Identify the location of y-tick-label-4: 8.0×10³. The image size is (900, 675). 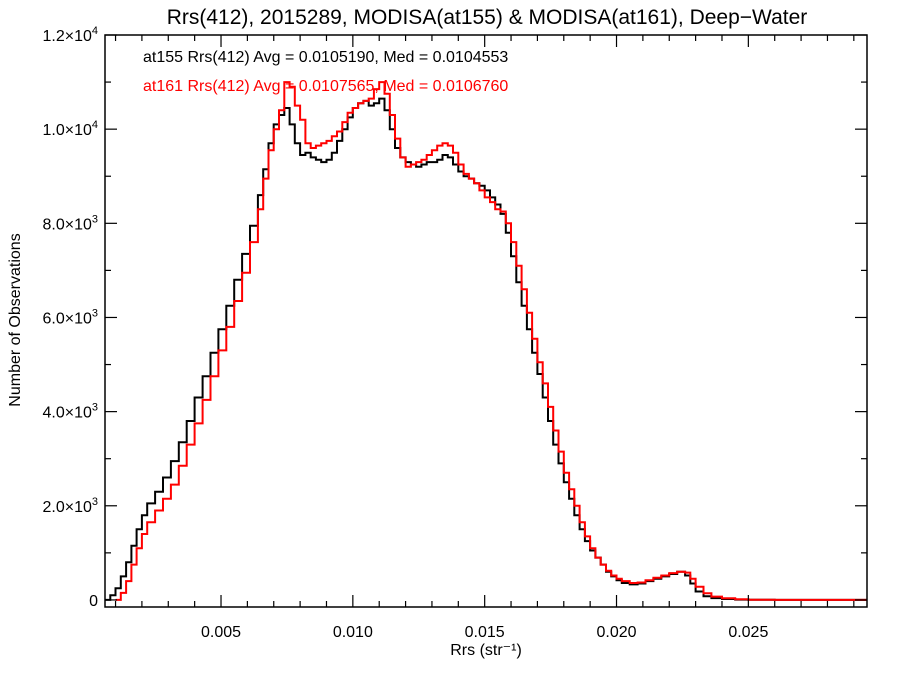
(70, 223).